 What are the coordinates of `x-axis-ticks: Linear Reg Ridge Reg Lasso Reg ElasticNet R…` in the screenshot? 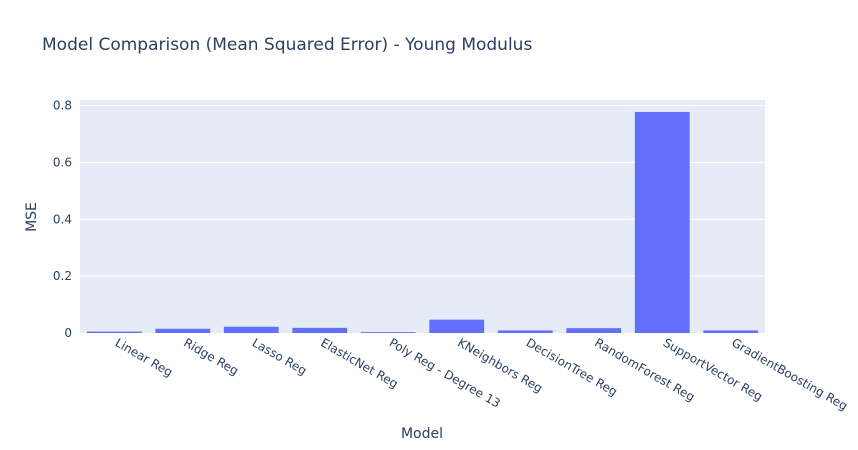 It's located at (481, 374).